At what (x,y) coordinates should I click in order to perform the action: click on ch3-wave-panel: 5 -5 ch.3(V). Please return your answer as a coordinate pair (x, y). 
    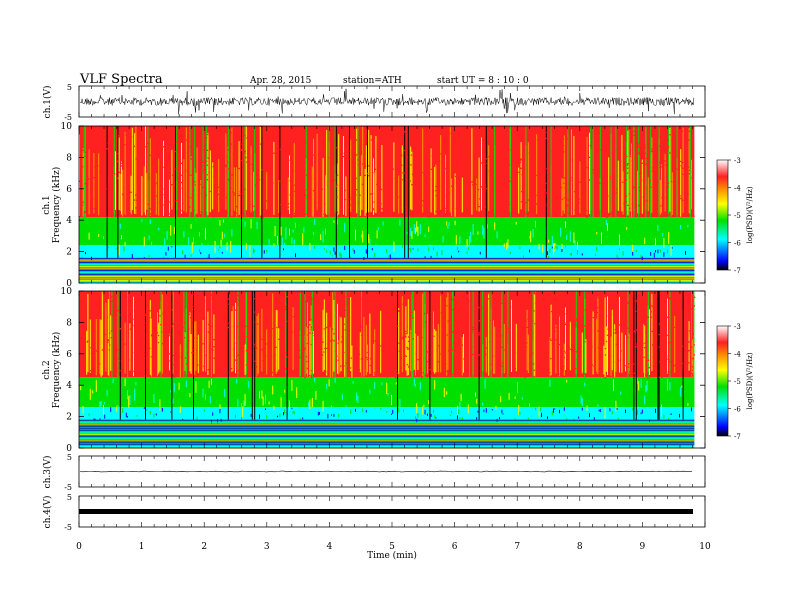
    Looking at the image, I should click on (374, 472).